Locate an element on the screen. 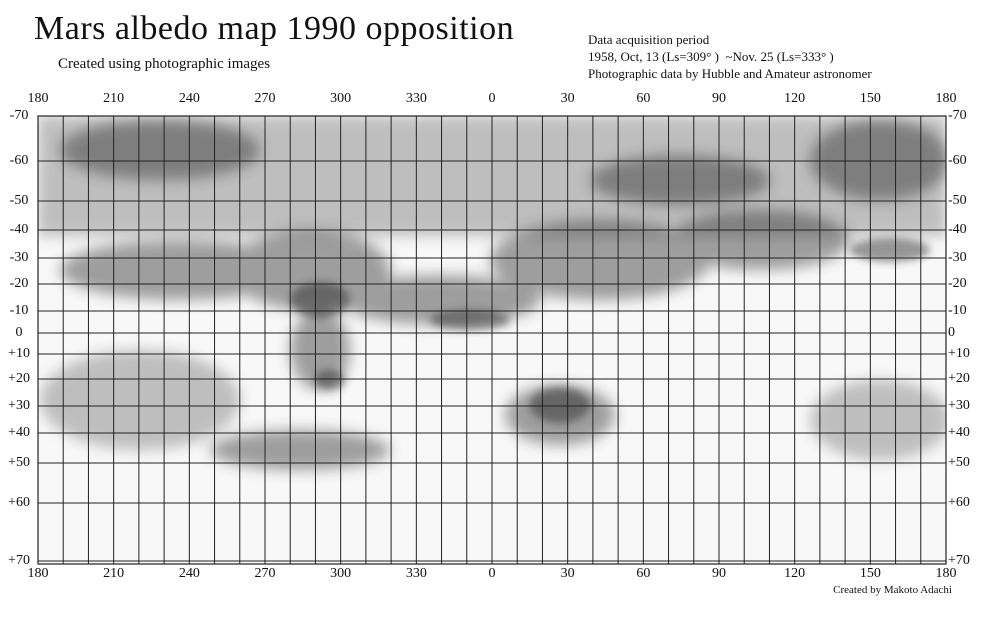 The height and width of the screenshot is (627, 1000). latitude-label-right: +20 is located at coordinates (959, 378).